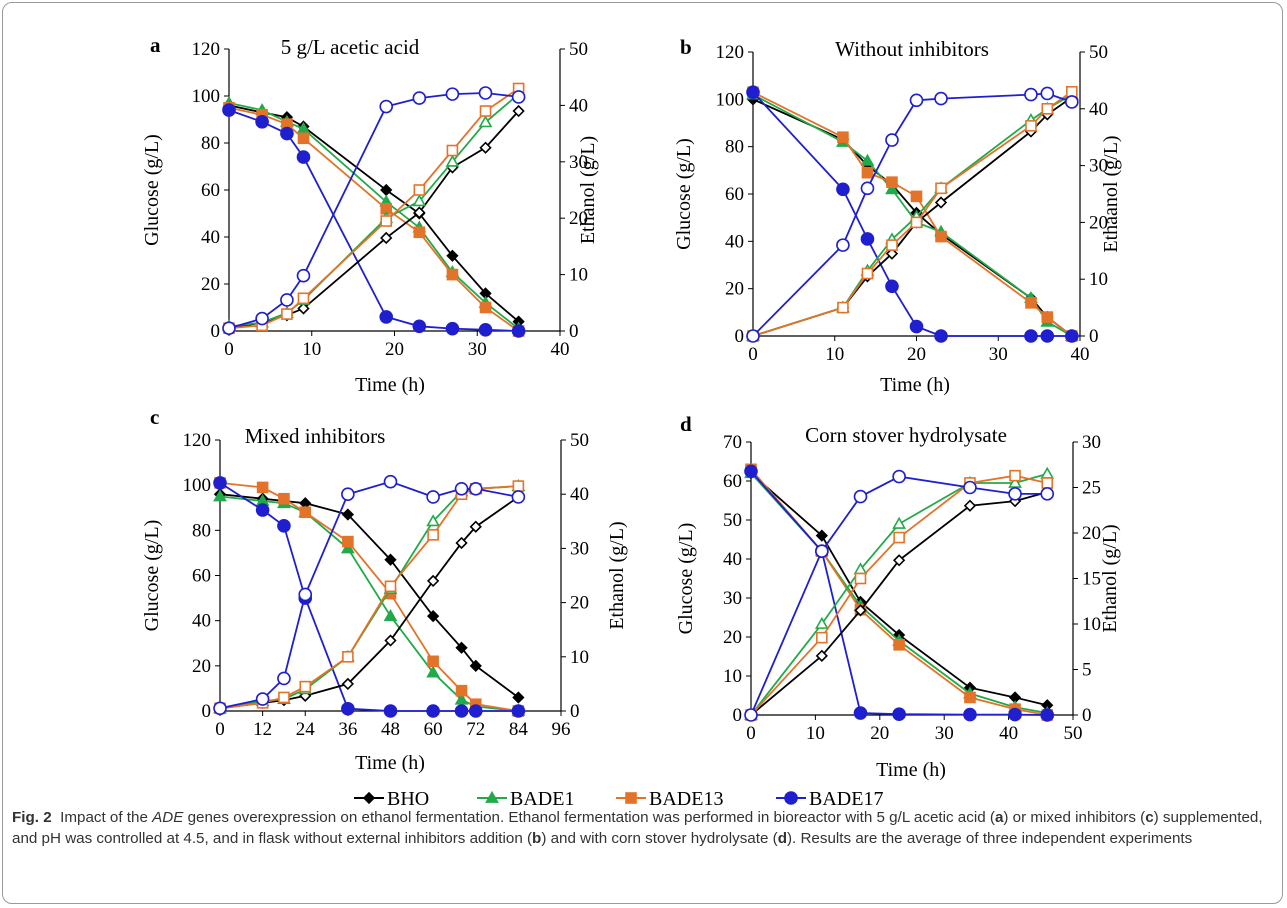 This screenshot has width=1287, height=908. What do you see at coordinates (686, 47) in the screenshot?
I see `panel-label: b` at bounding box center [686, 47].